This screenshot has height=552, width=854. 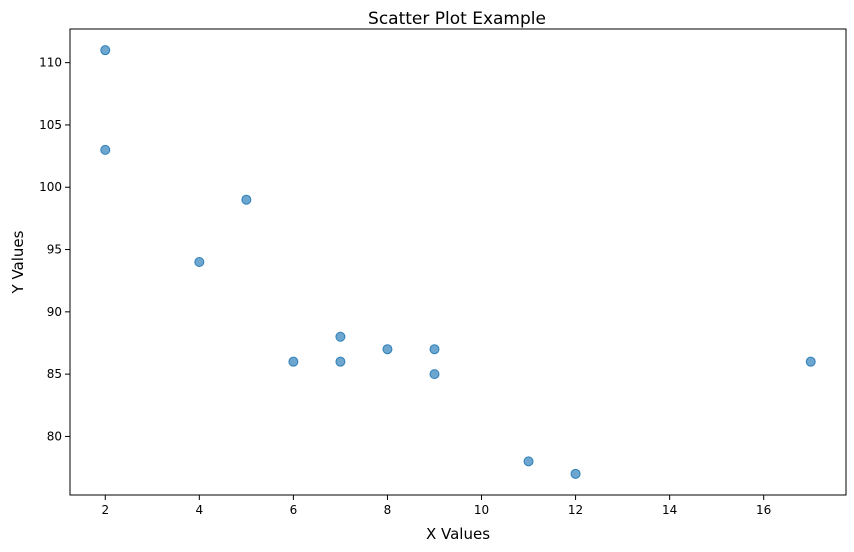 What do you see at coordinates (763, 510) in the screenshot?
I see `x-tick-label: 16` at bounding box center [763, 510].